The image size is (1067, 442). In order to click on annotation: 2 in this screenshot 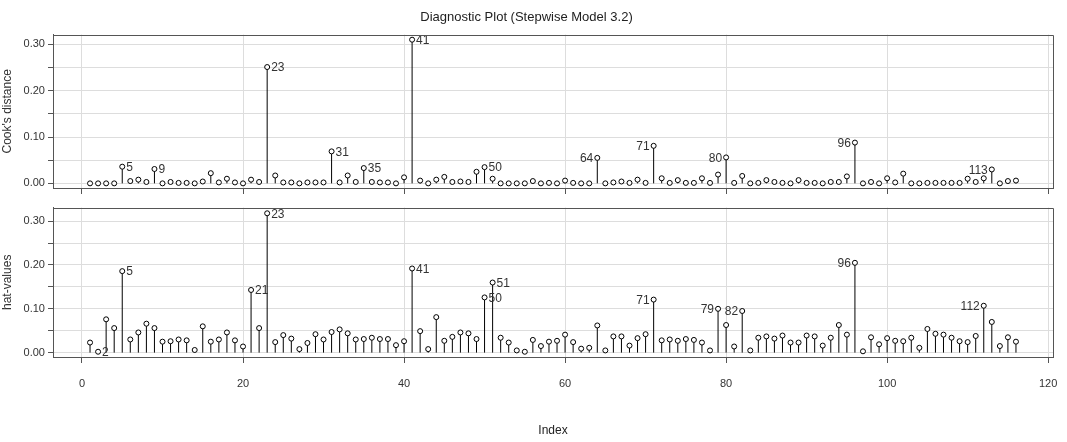, I will do `click(106, 352)`.